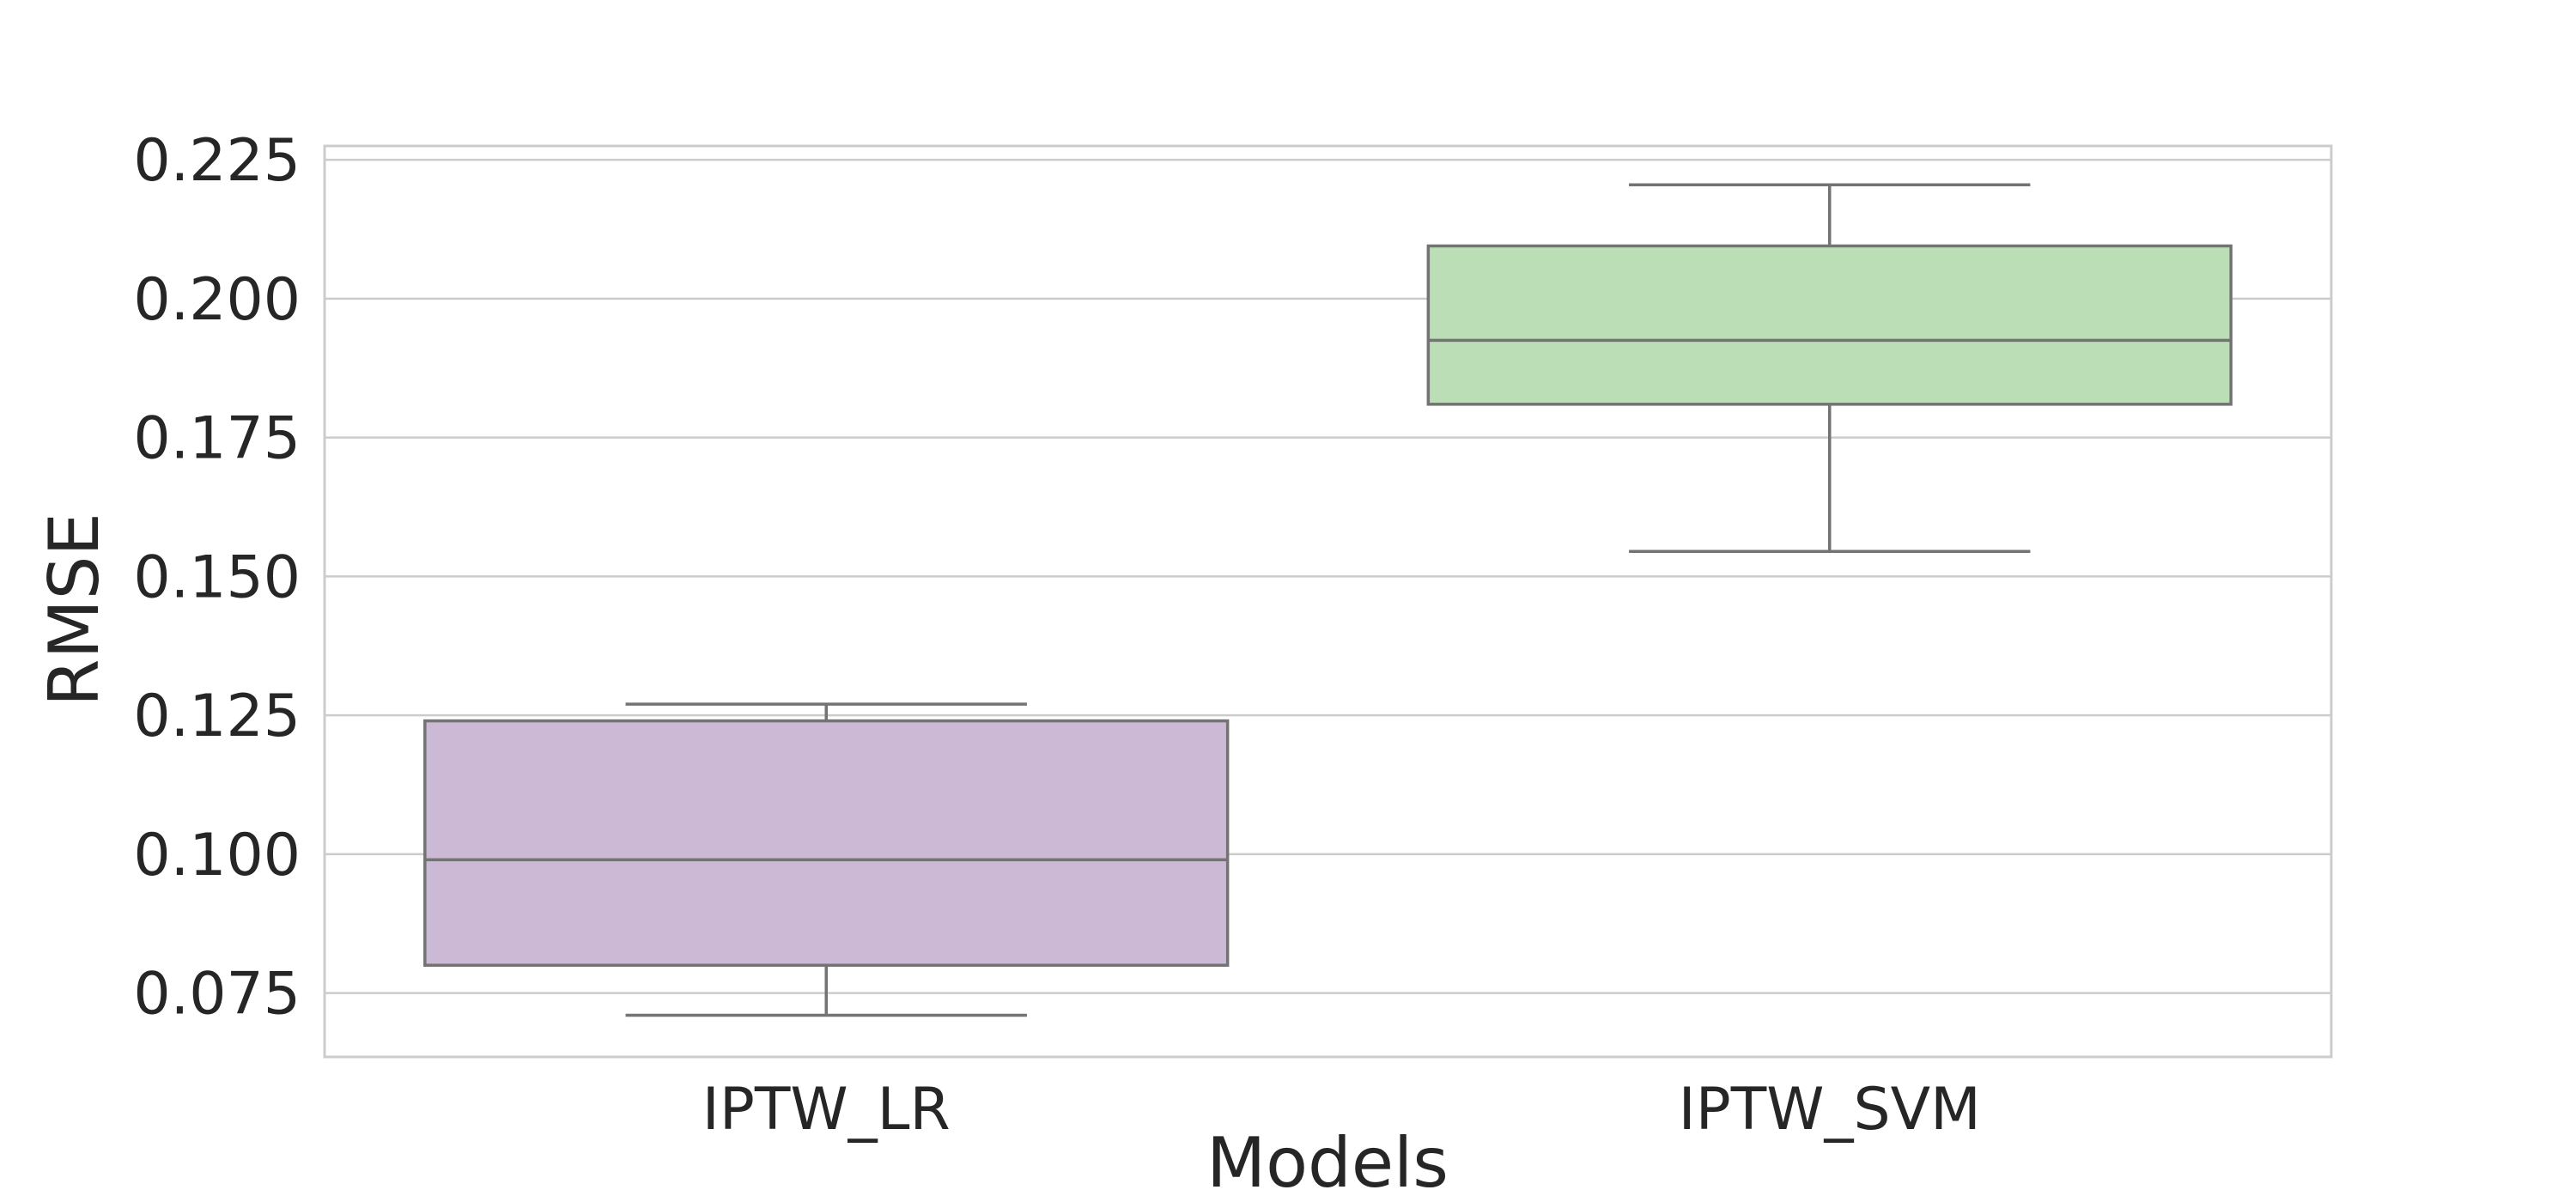 The image size is (2576, 1202). What do you see at coordinates (217, 716) in the screenshot?
I see `y-tick-label: 0.125` at bounding box center [217, 716].